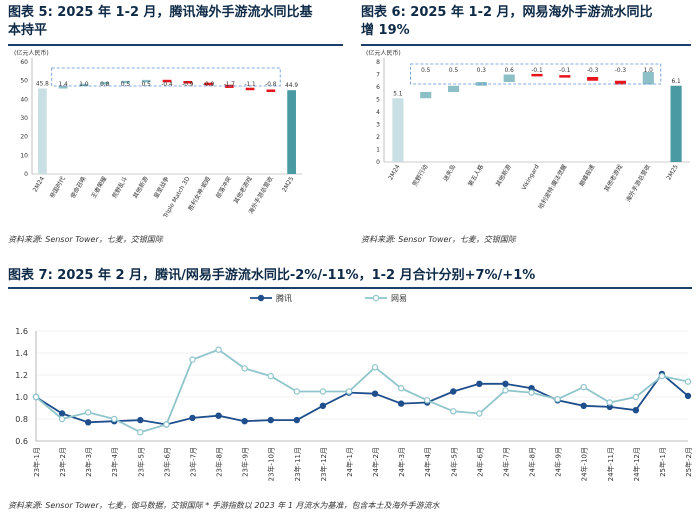 This screenshot has height=518, width=700. I want to click on fig5-data-label: 1.4, so click(64, 85).